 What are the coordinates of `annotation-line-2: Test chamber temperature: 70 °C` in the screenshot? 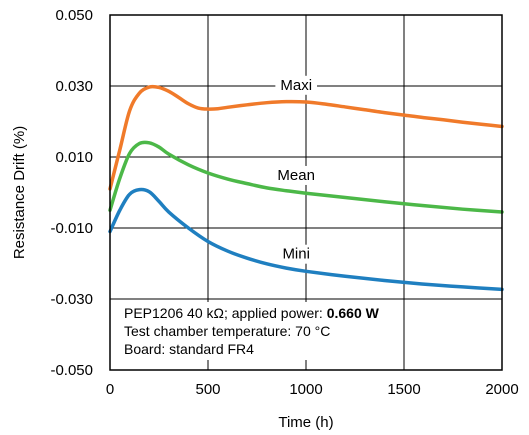 It's located at (227, 331).